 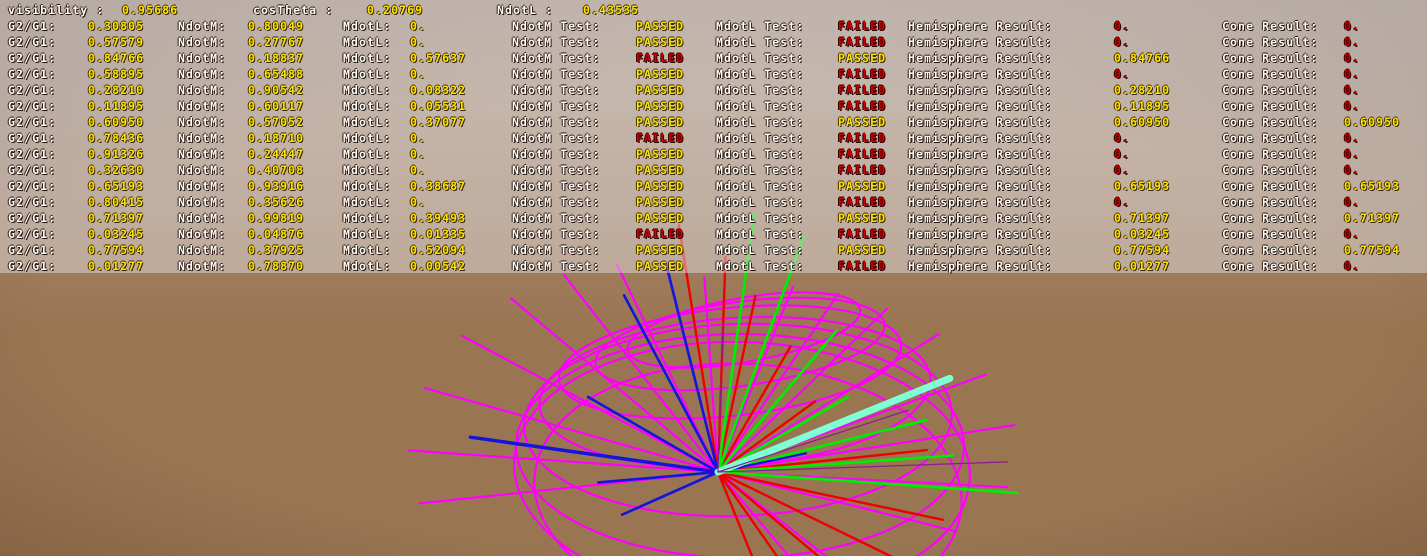 I want to click on g2g1-value: 0.71397, so click(x=116, y=218).